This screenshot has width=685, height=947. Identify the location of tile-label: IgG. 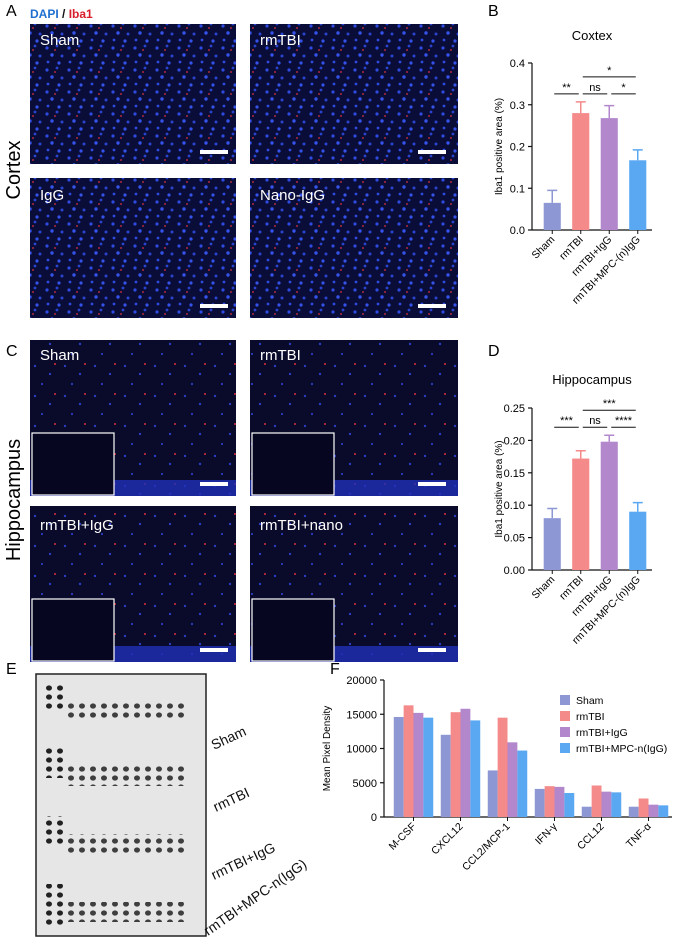
(52, 195).